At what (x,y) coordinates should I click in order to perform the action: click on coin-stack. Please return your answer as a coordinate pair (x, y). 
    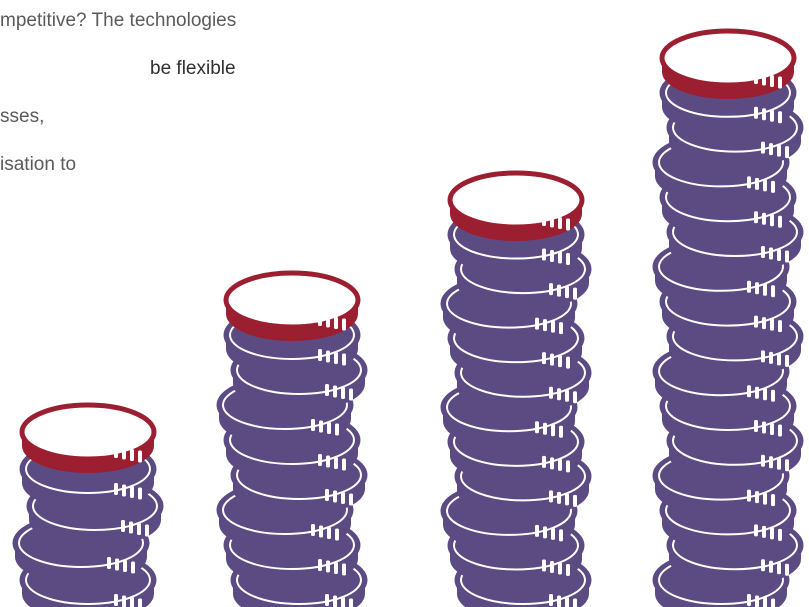
    Looking at the image, I should click on (516, 388).